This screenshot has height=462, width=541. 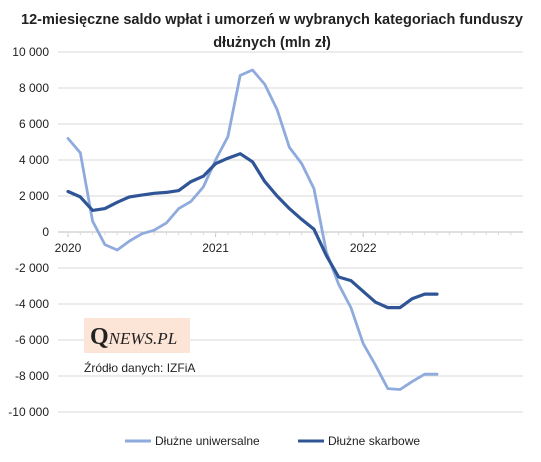 I want to click on y-tick-label: -8 000, so click(x=32, y=376).